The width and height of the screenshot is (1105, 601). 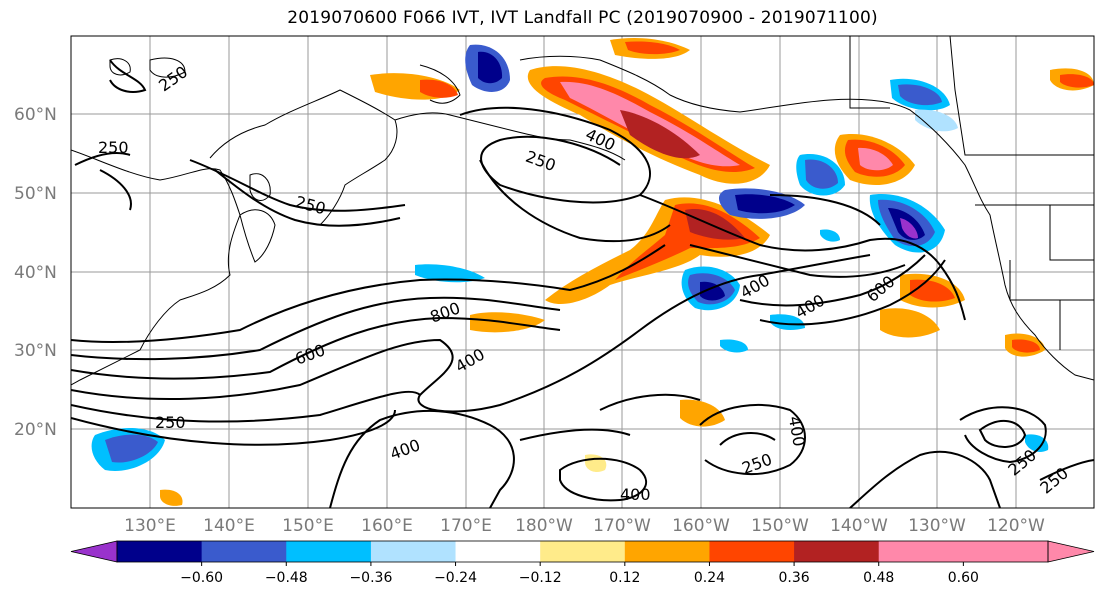 What do you see at coordinates (937, 526) in the screenshot?
I see `lon-label: 130°W` at bounding box center [937, 526].